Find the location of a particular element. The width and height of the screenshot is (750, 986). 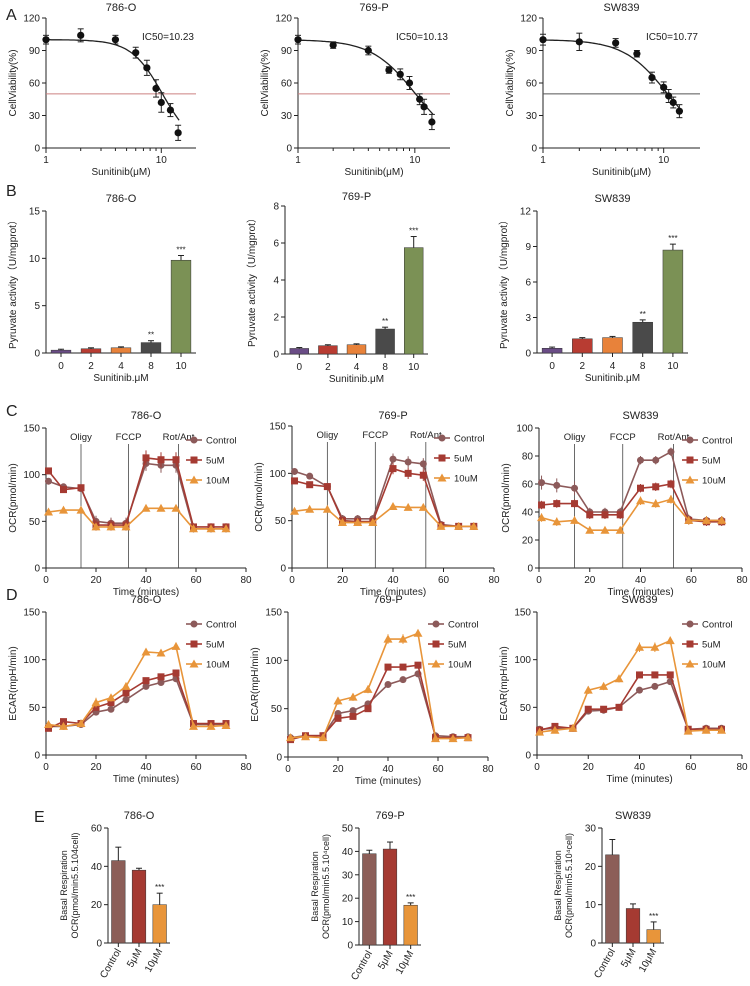

e-sw839-y-tick-label: 10 is located at coordinates (591, 905).